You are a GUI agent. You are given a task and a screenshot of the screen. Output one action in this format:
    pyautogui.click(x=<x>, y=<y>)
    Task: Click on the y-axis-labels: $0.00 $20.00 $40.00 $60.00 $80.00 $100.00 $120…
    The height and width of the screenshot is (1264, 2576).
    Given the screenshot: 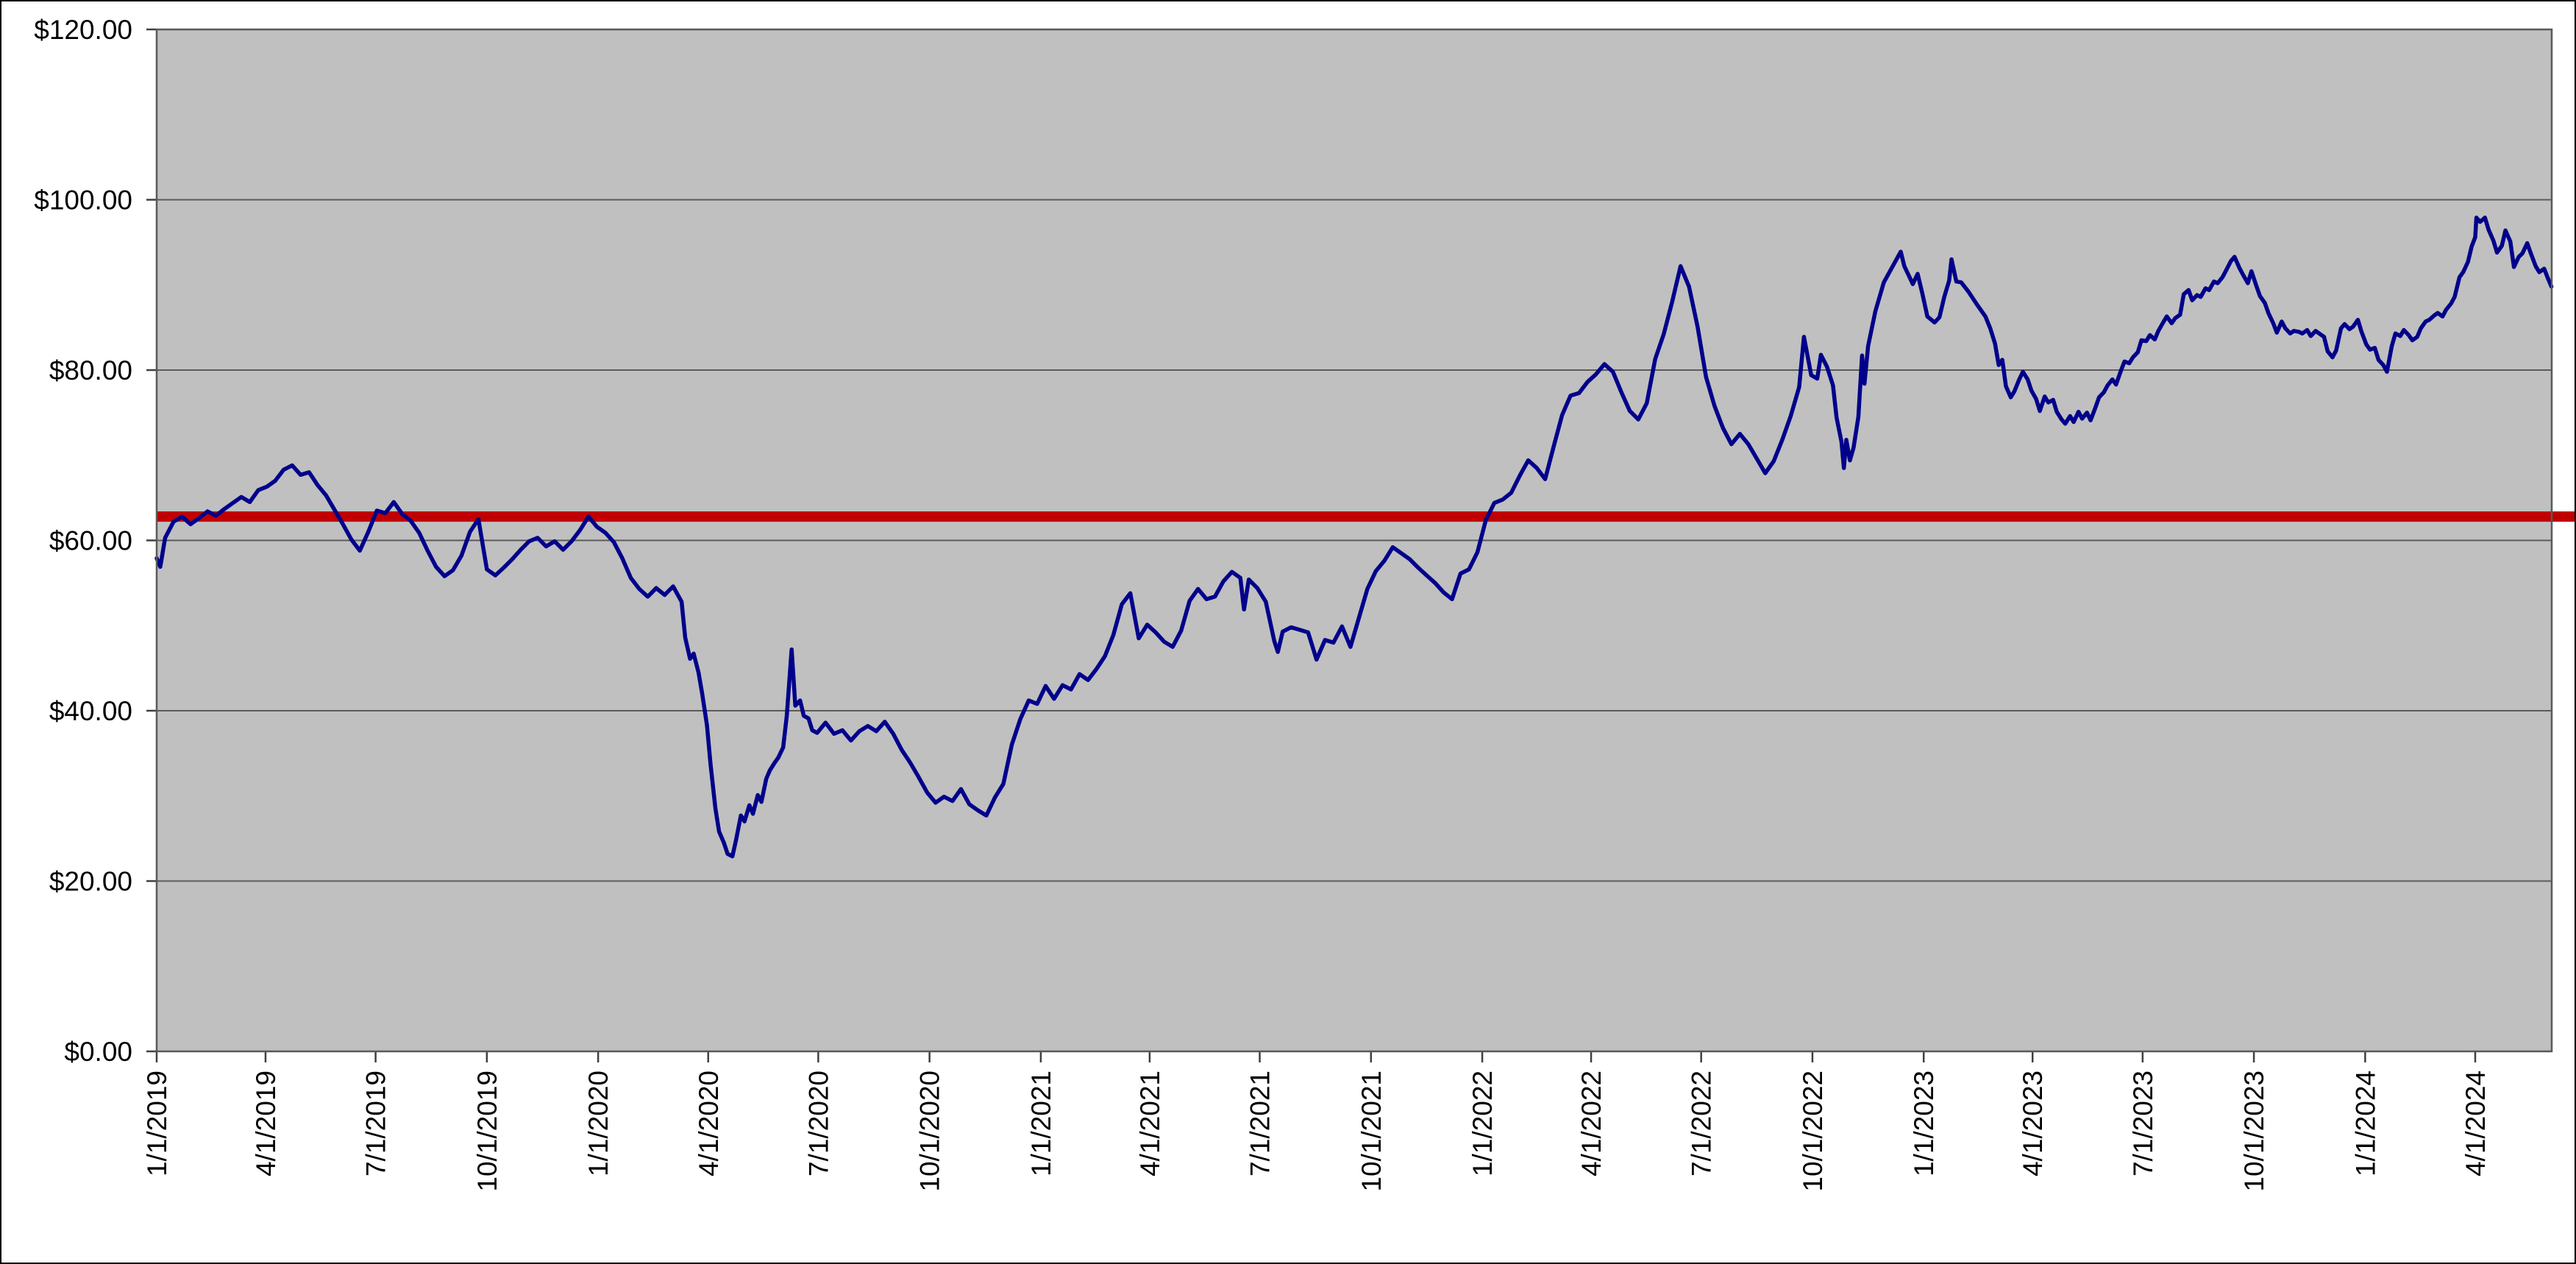 What is the action you would take?
    pyautogui.click(x=83, y=541)
    